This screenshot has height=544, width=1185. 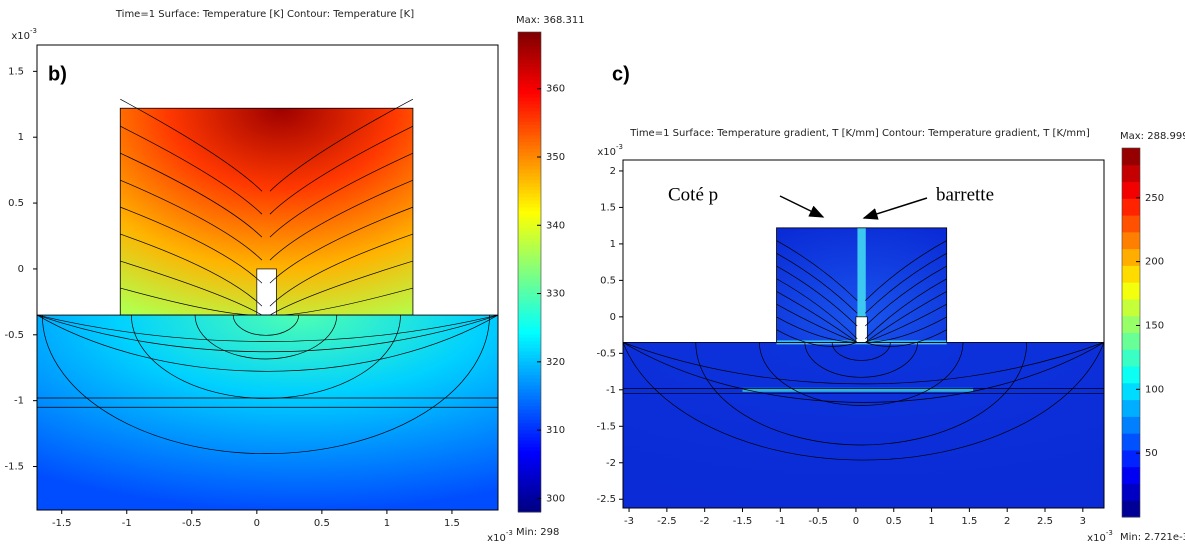 What do you see at coordinates (555, 498) in the screenshot?
I see `colorbar-tick-label: 300` at bounding box center [555, 498].